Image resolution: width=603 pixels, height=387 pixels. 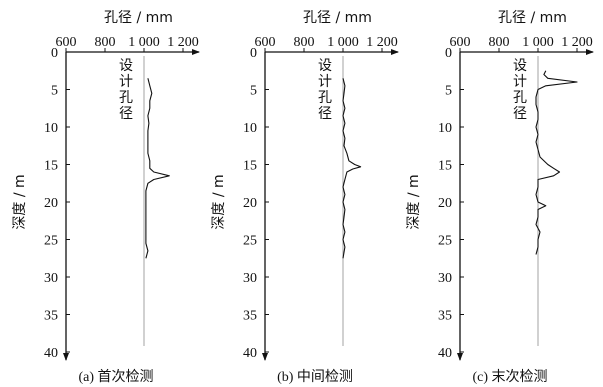 I want to click on panel-caption: (c) 末次检测, so click(x=509, y=377).